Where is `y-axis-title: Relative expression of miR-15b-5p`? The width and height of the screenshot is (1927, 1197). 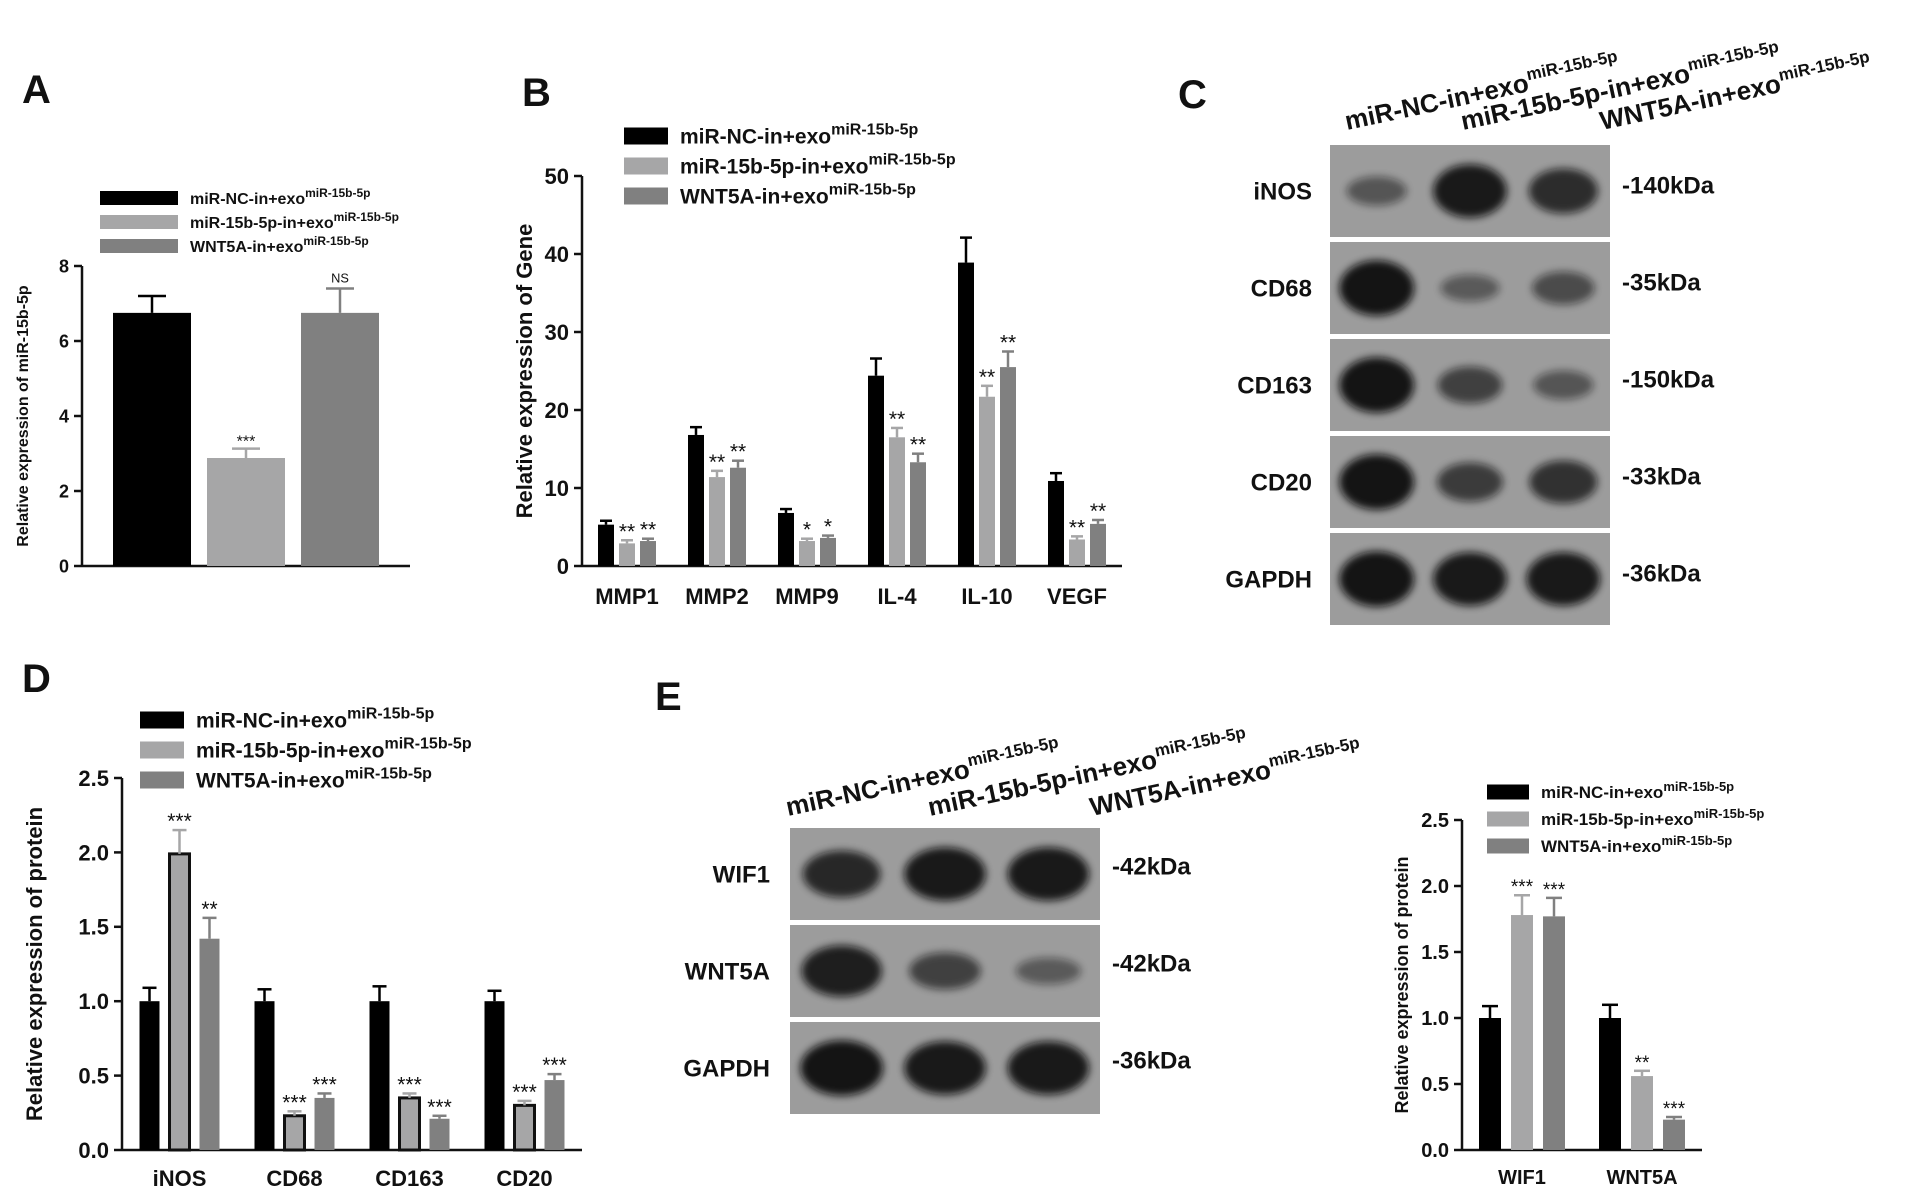 y-axis-title: Relative expression of miR-15b-5p is located at coordinates (23, 416).